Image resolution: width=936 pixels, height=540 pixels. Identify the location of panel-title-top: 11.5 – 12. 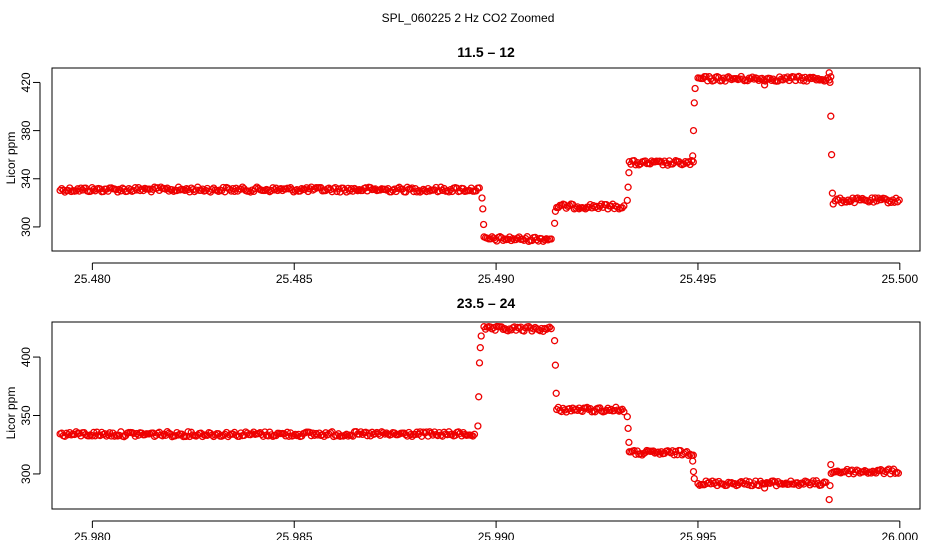
(486, 52).